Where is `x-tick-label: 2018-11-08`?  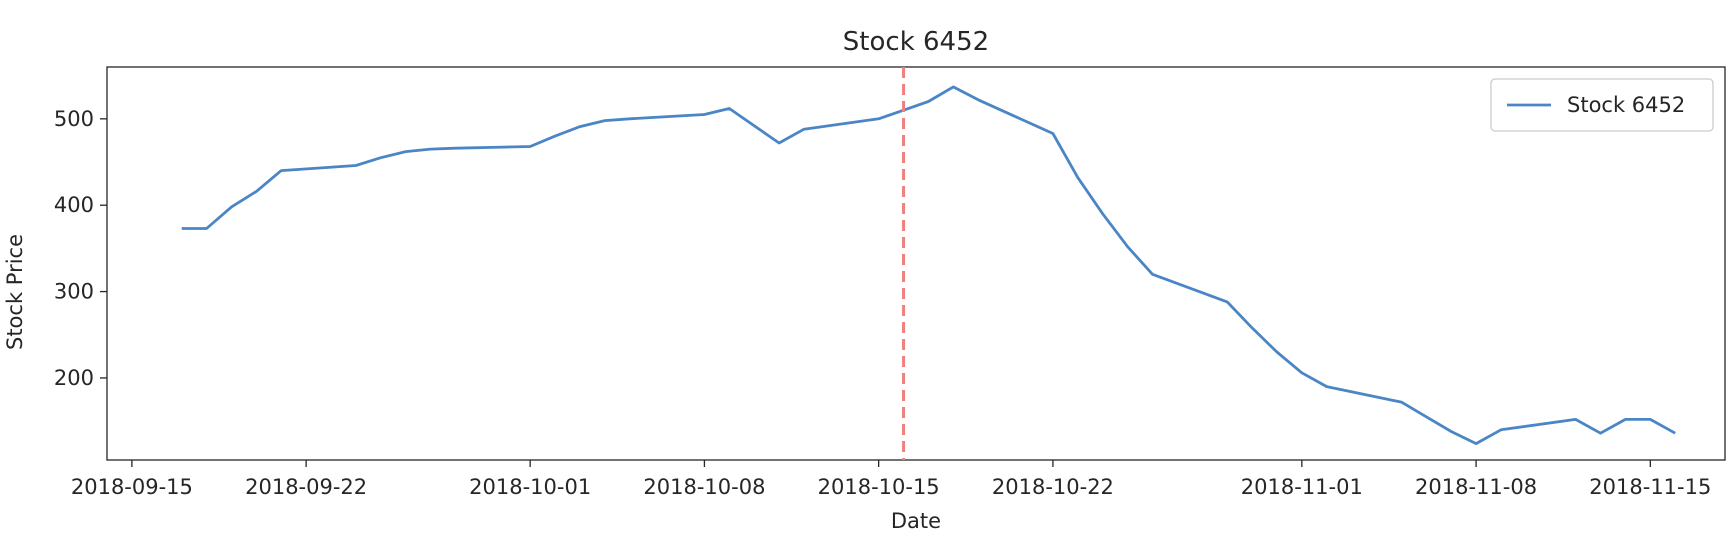
x-tick-label: 2018-11-08 is located at coordinates (1476, 487).